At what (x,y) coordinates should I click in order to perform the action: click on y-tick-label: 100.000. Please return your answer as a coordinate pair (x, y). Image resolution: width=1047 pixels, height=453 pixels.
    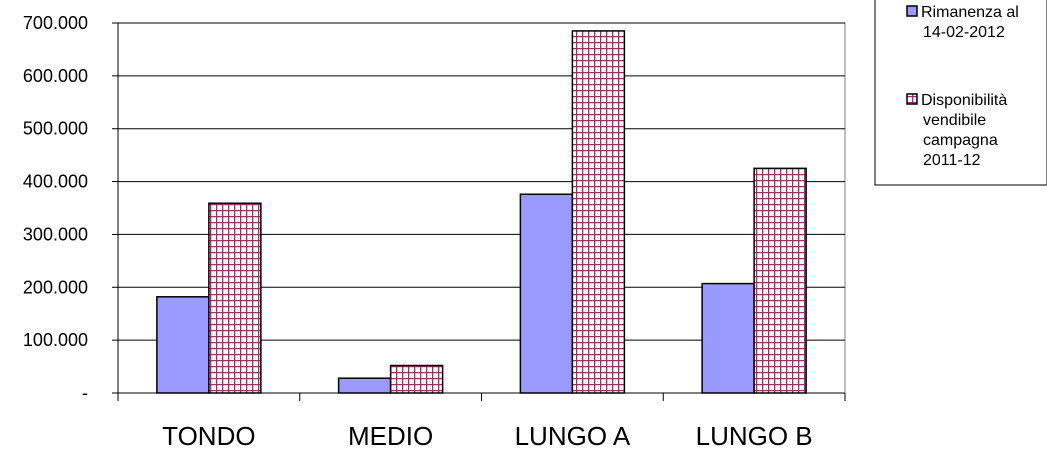
    Looking at the image, I should click on (55, 340).